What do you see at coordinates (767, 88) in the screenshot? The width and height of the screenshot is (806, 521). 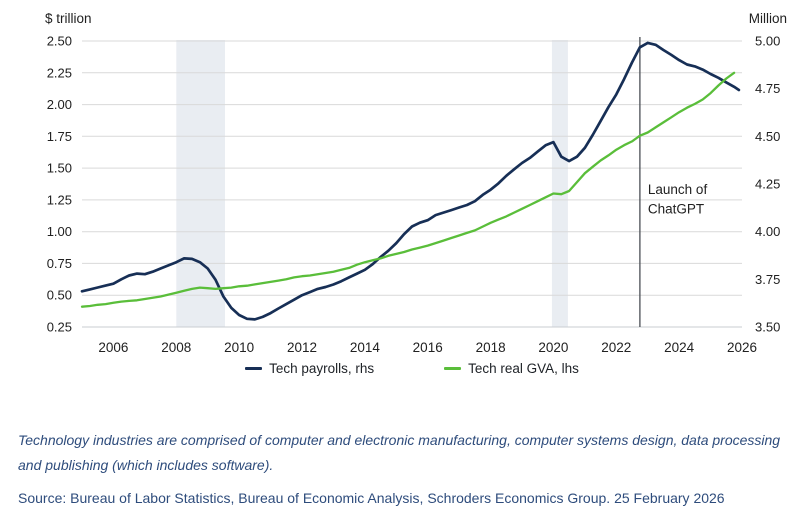 I see `right-axis-tick: 4.75` at bounding box center [767, 88].